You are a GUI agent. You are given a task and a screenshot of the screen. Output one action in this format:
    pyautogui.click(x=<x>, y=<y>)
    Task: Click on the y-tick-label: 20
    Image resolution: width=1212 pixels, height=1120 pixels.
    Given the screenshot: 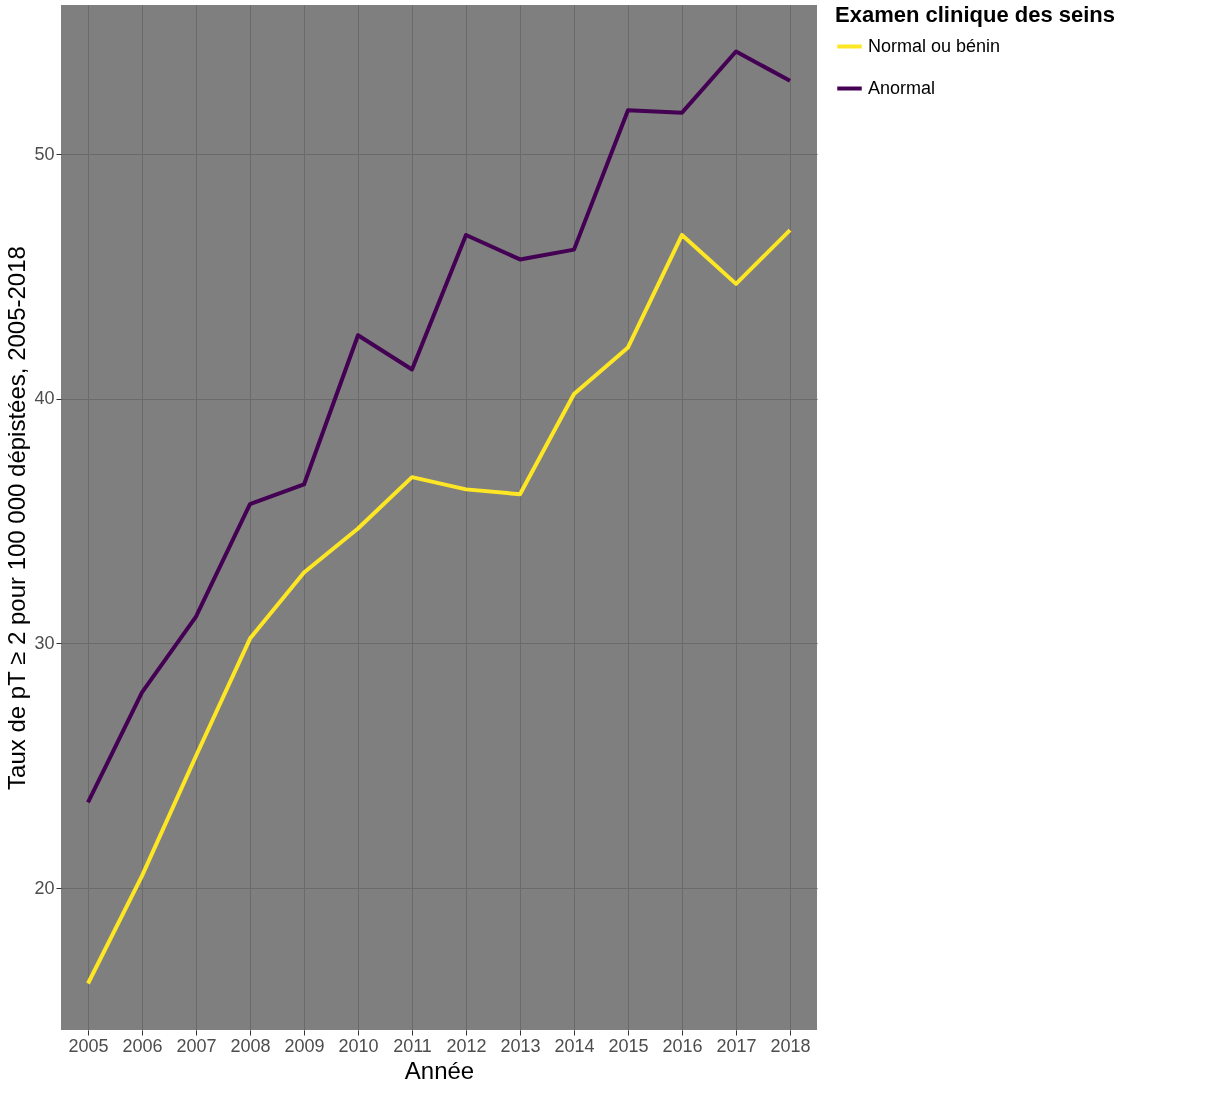 What is the action you would take?
    pyautogui.click(x=44, y=887)
    